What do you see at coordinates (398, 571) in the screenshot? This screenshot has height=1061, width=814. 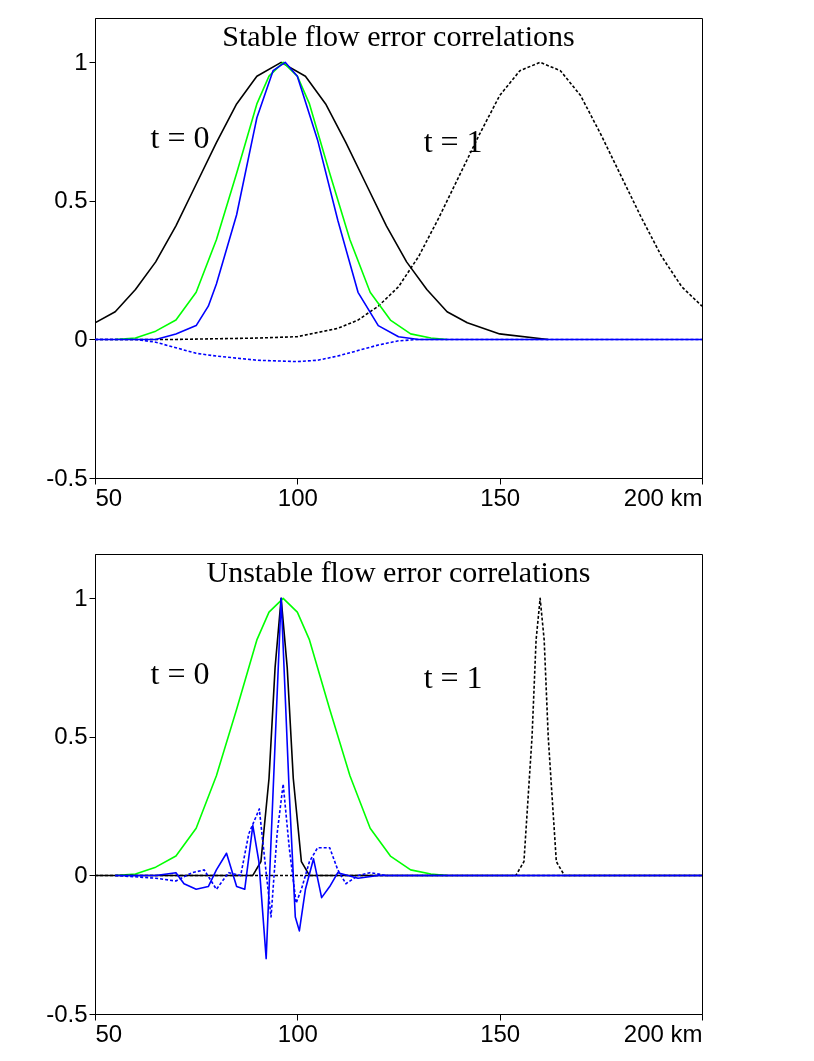 I see `chart-title: Unstable flow error correlations` at bounding box center [398, 571].